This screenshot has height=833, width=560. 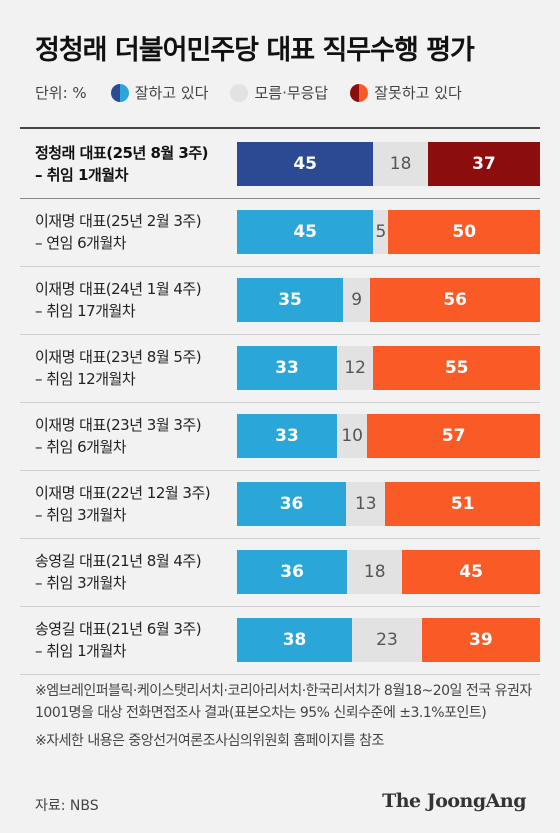 What do you see at coordinates (118, 561) in the screenshot?
I see `category-label-name: 송영길 대표(21년 8월 4주)` at bounding box center [118, 561].